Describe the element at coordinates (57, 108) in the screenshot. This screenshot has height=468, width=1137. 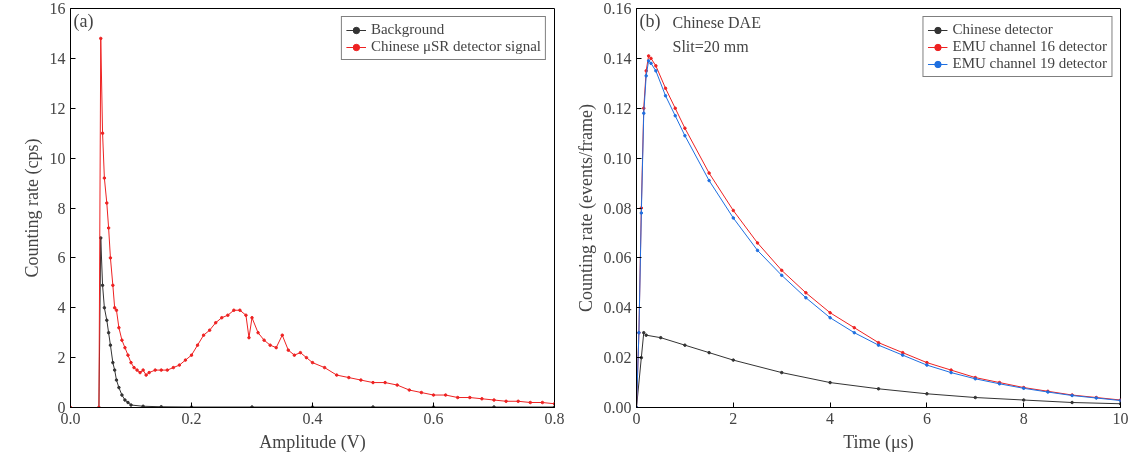
I see `y-tick-label: 12` at that location.